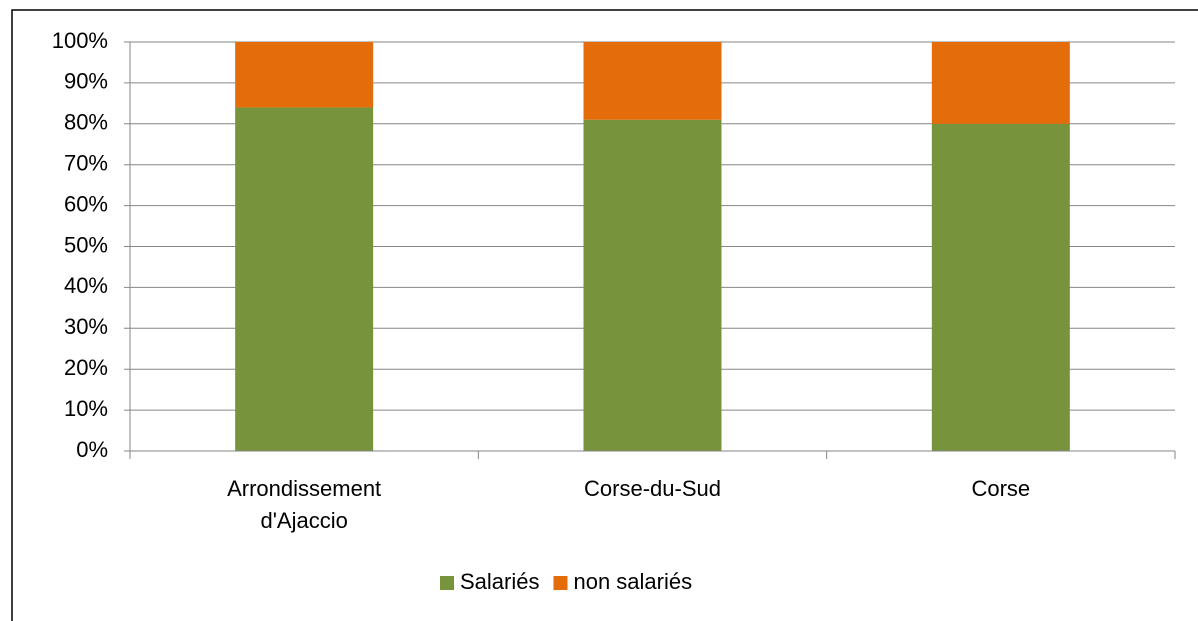 Image resolution: width=1198 pixels, height=621 pixels. Describe the element at coordinates (652, 488) in the screenshot. I see `x-tick-label: Corse-du-Sud` at that location.